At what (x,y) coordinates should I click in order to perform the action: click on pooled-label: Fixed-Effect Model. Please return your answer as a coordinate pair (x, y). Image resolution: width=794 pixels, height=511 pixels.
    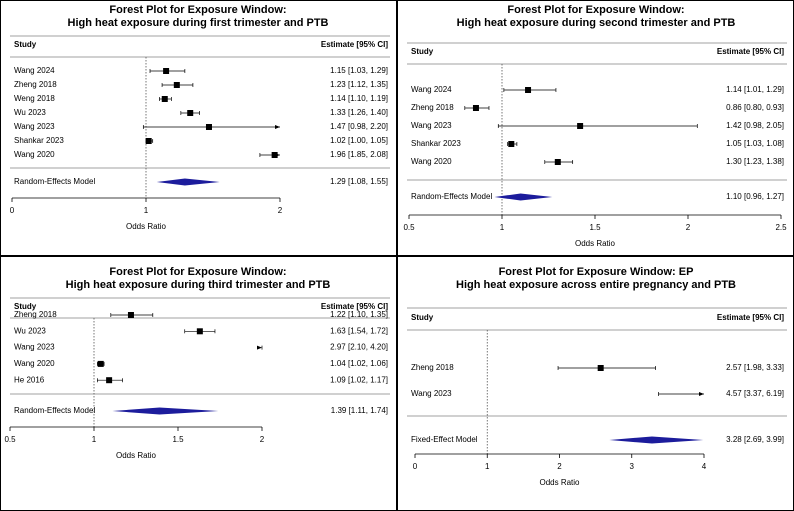
    Looking at the image, I should click on (444, 439).